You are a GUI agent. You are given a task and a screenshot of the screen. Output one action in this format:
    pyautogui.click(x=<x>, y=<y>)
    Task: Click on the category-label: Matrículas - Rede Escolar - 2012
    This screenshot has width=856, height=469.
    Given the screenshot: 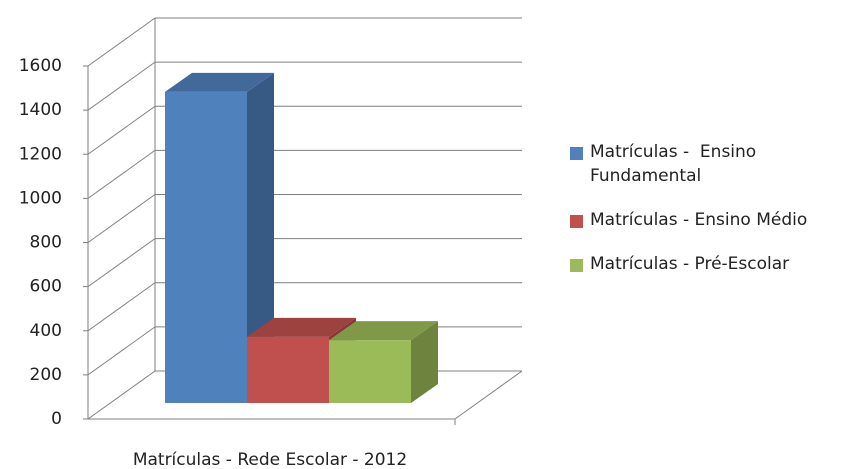 What is the action you would take?
    pyautogui.click(x=270, y=459)
    